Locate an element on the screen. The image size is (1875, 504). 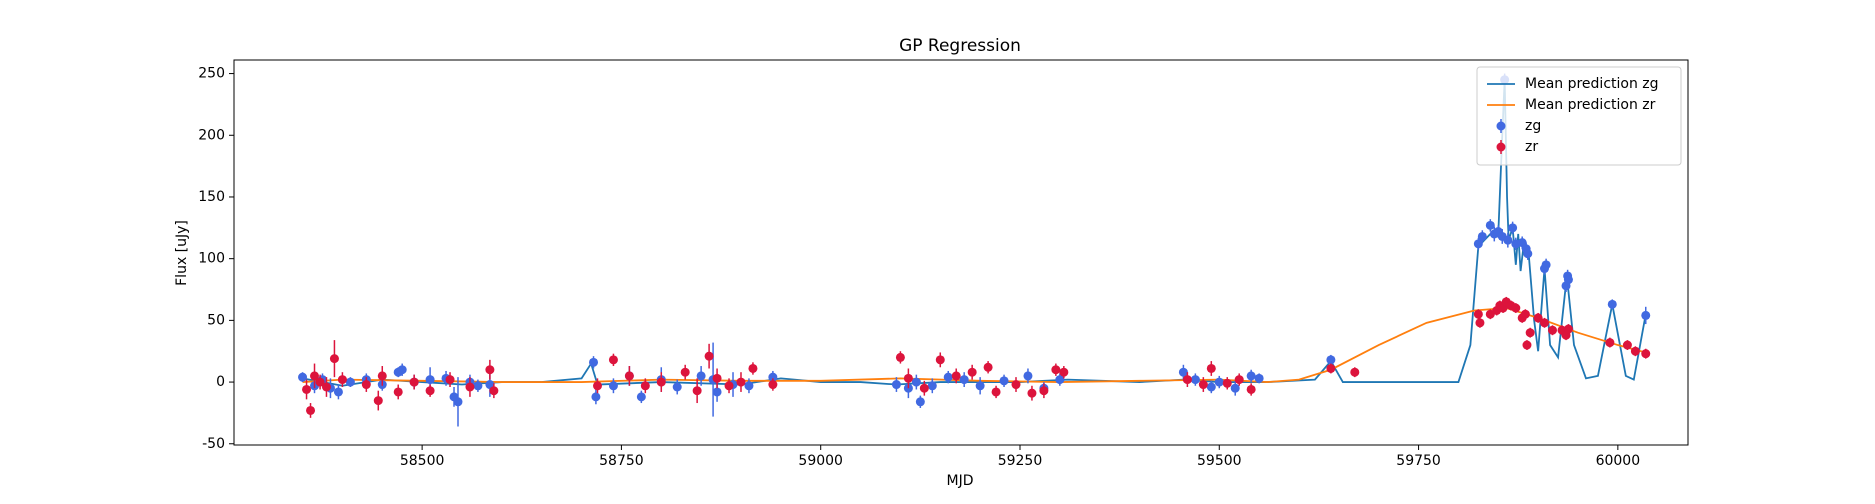
y-axis-label: Flux [uJy] is located at coordinates (182, 253).